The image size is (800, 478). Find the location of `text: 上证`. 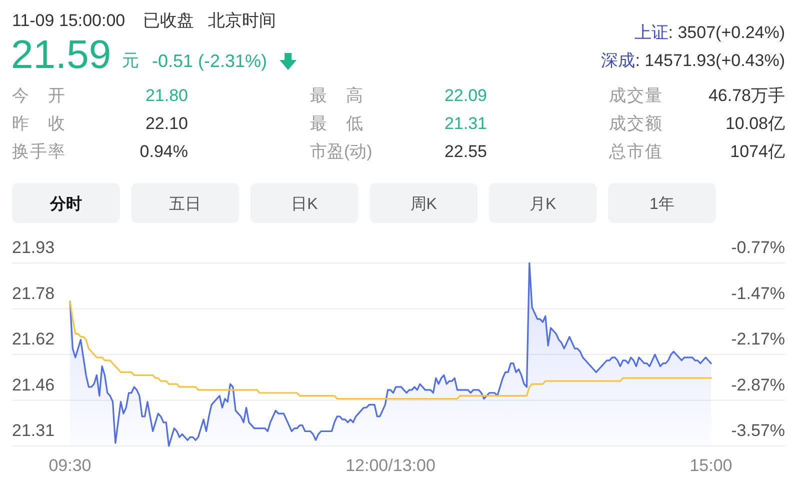

text: 上证 is located at coordinates (651, 32).